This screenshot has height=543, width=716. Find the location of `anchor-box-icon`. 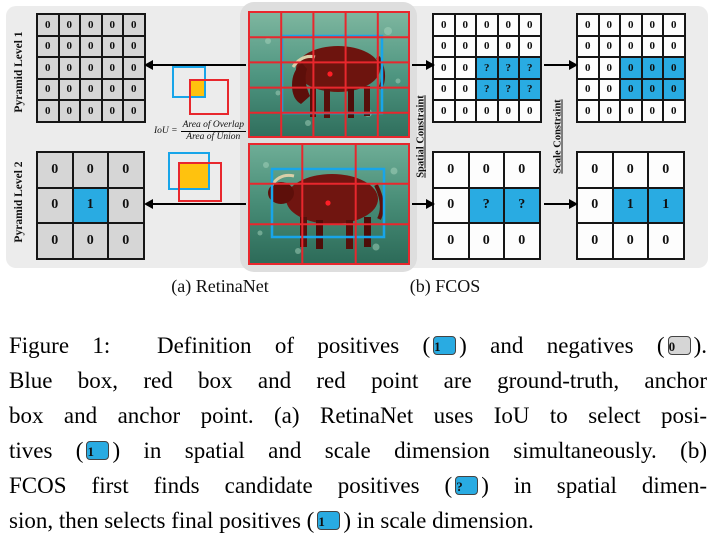

anchor-box-icon is located at coordinates (200, 182).